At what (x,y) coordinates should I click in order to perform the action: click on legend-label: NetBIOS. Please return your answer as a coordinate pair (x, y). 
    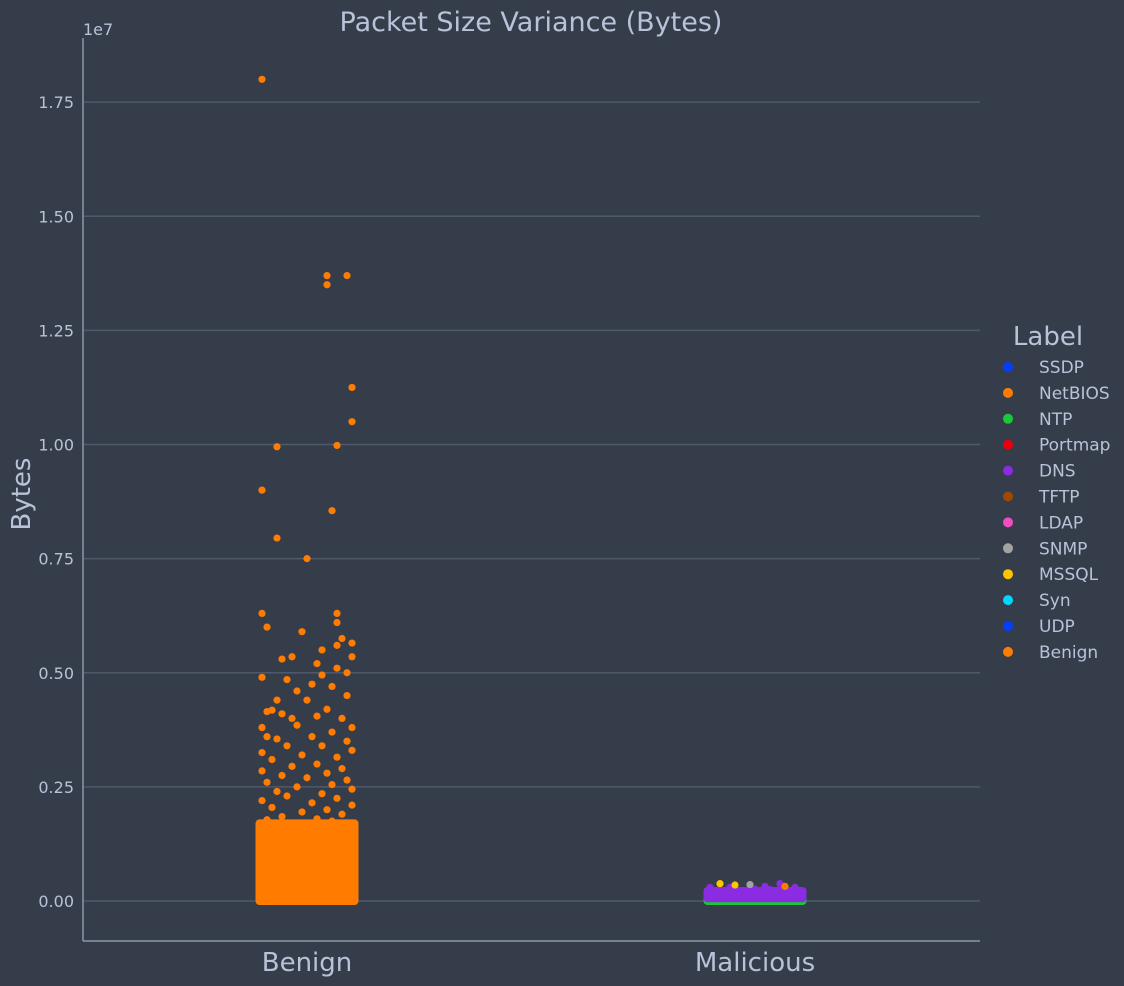
    Looking at the image, I should click on (1074, 394).